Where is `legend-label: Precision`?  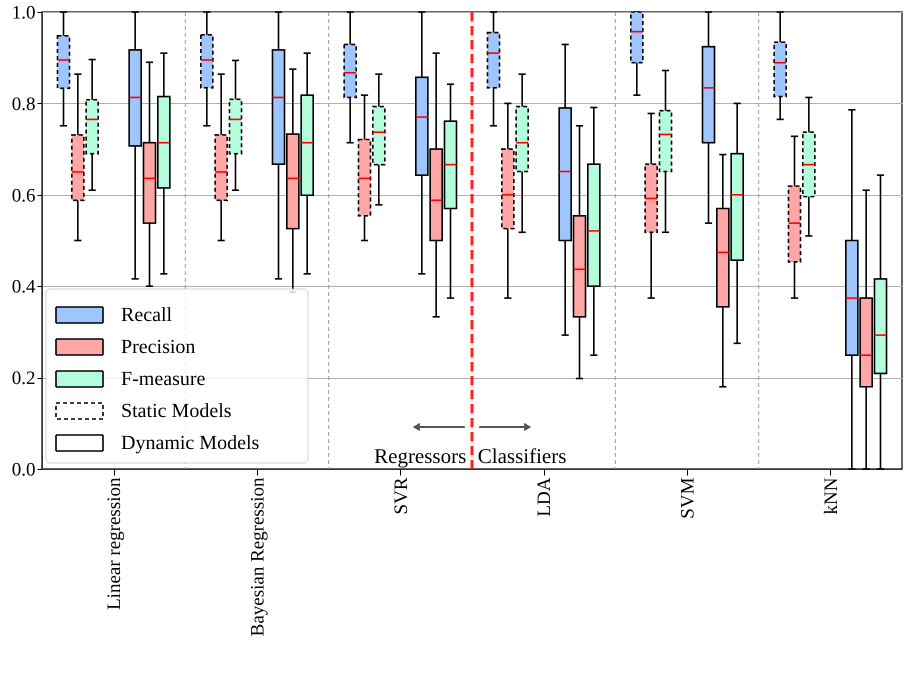 legend-label: Precision is located at coordinates (158, 347).